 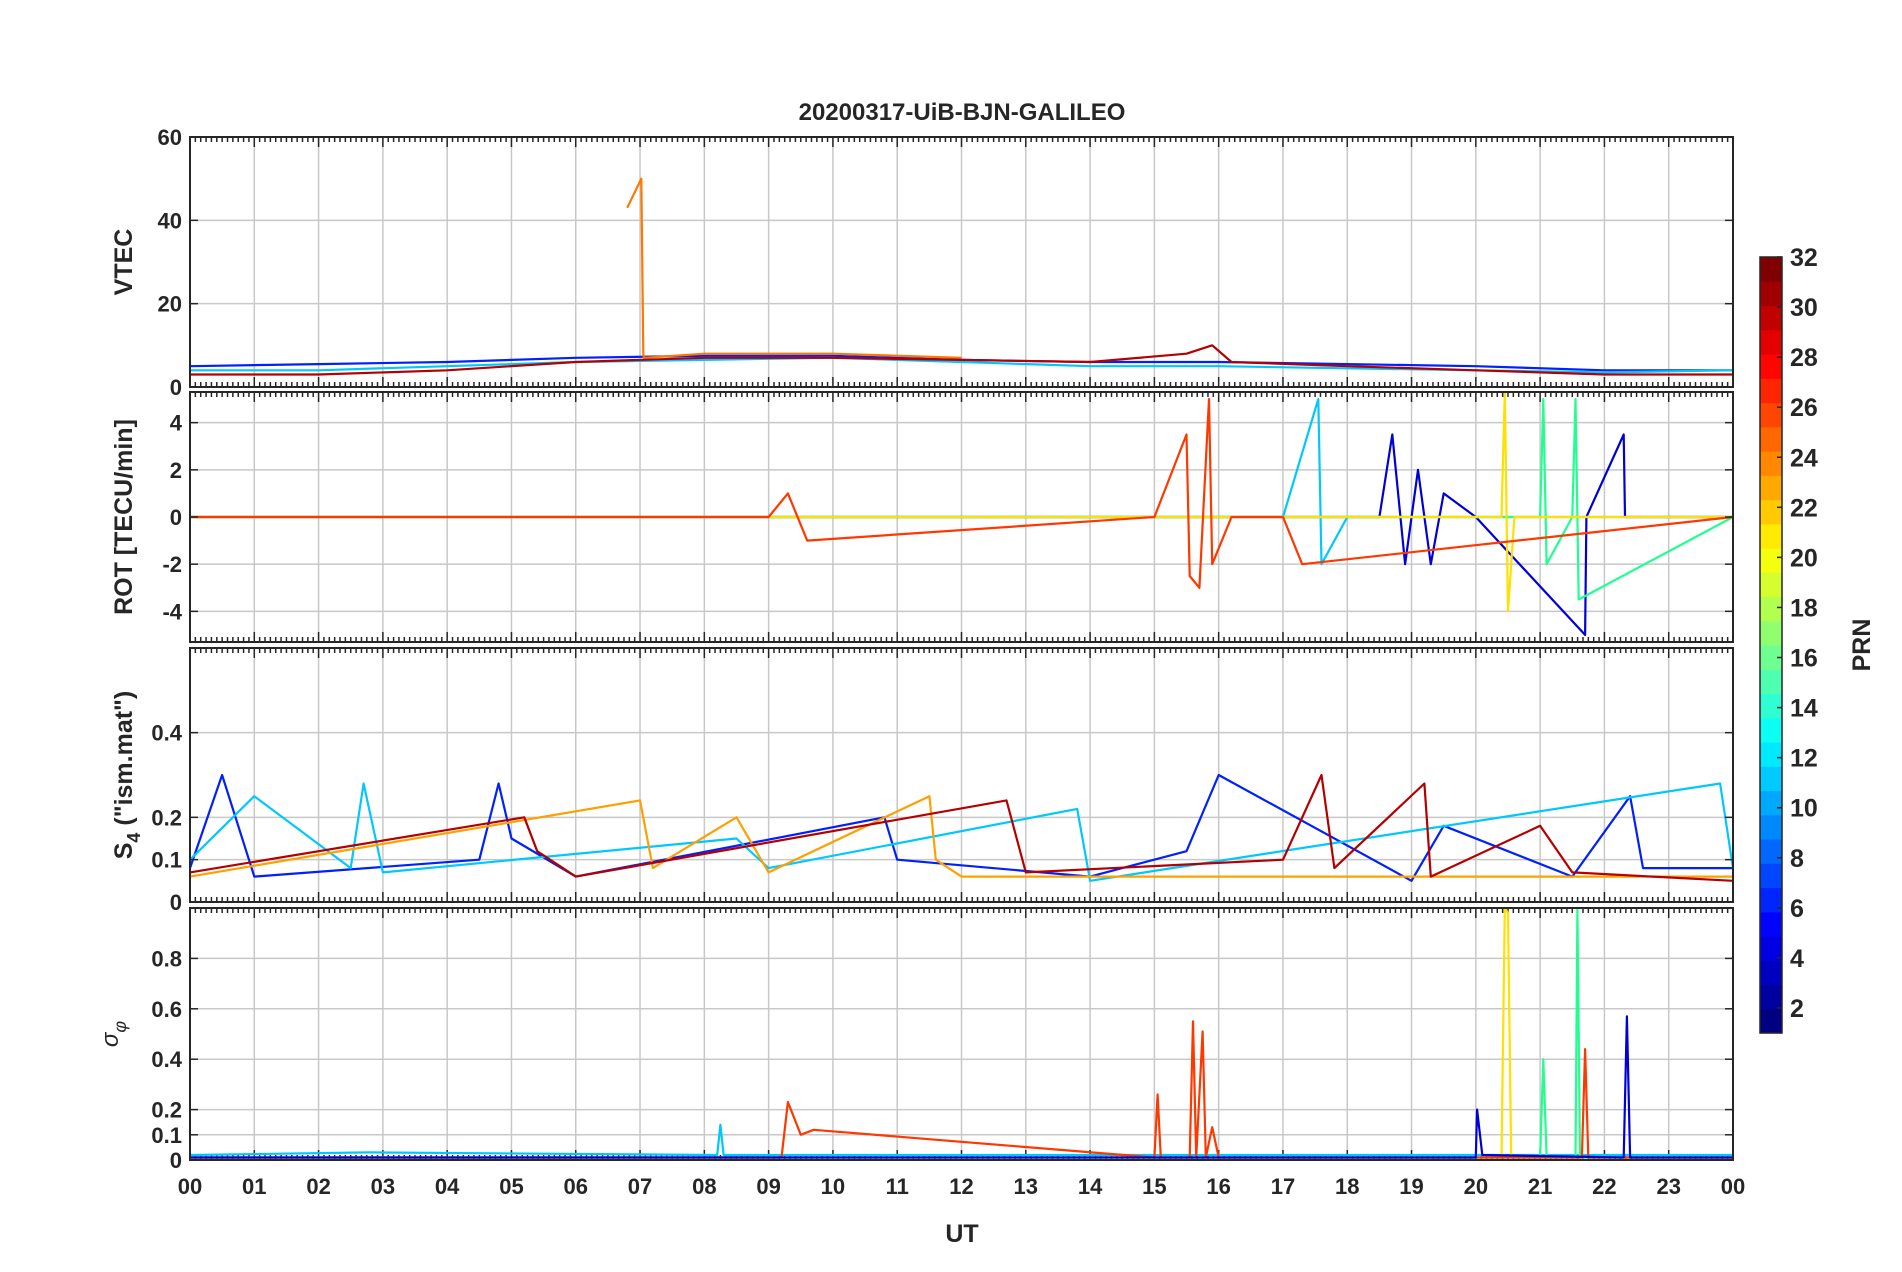 I want to click on x-tick-label: 09, so click(x=768, y=1186).